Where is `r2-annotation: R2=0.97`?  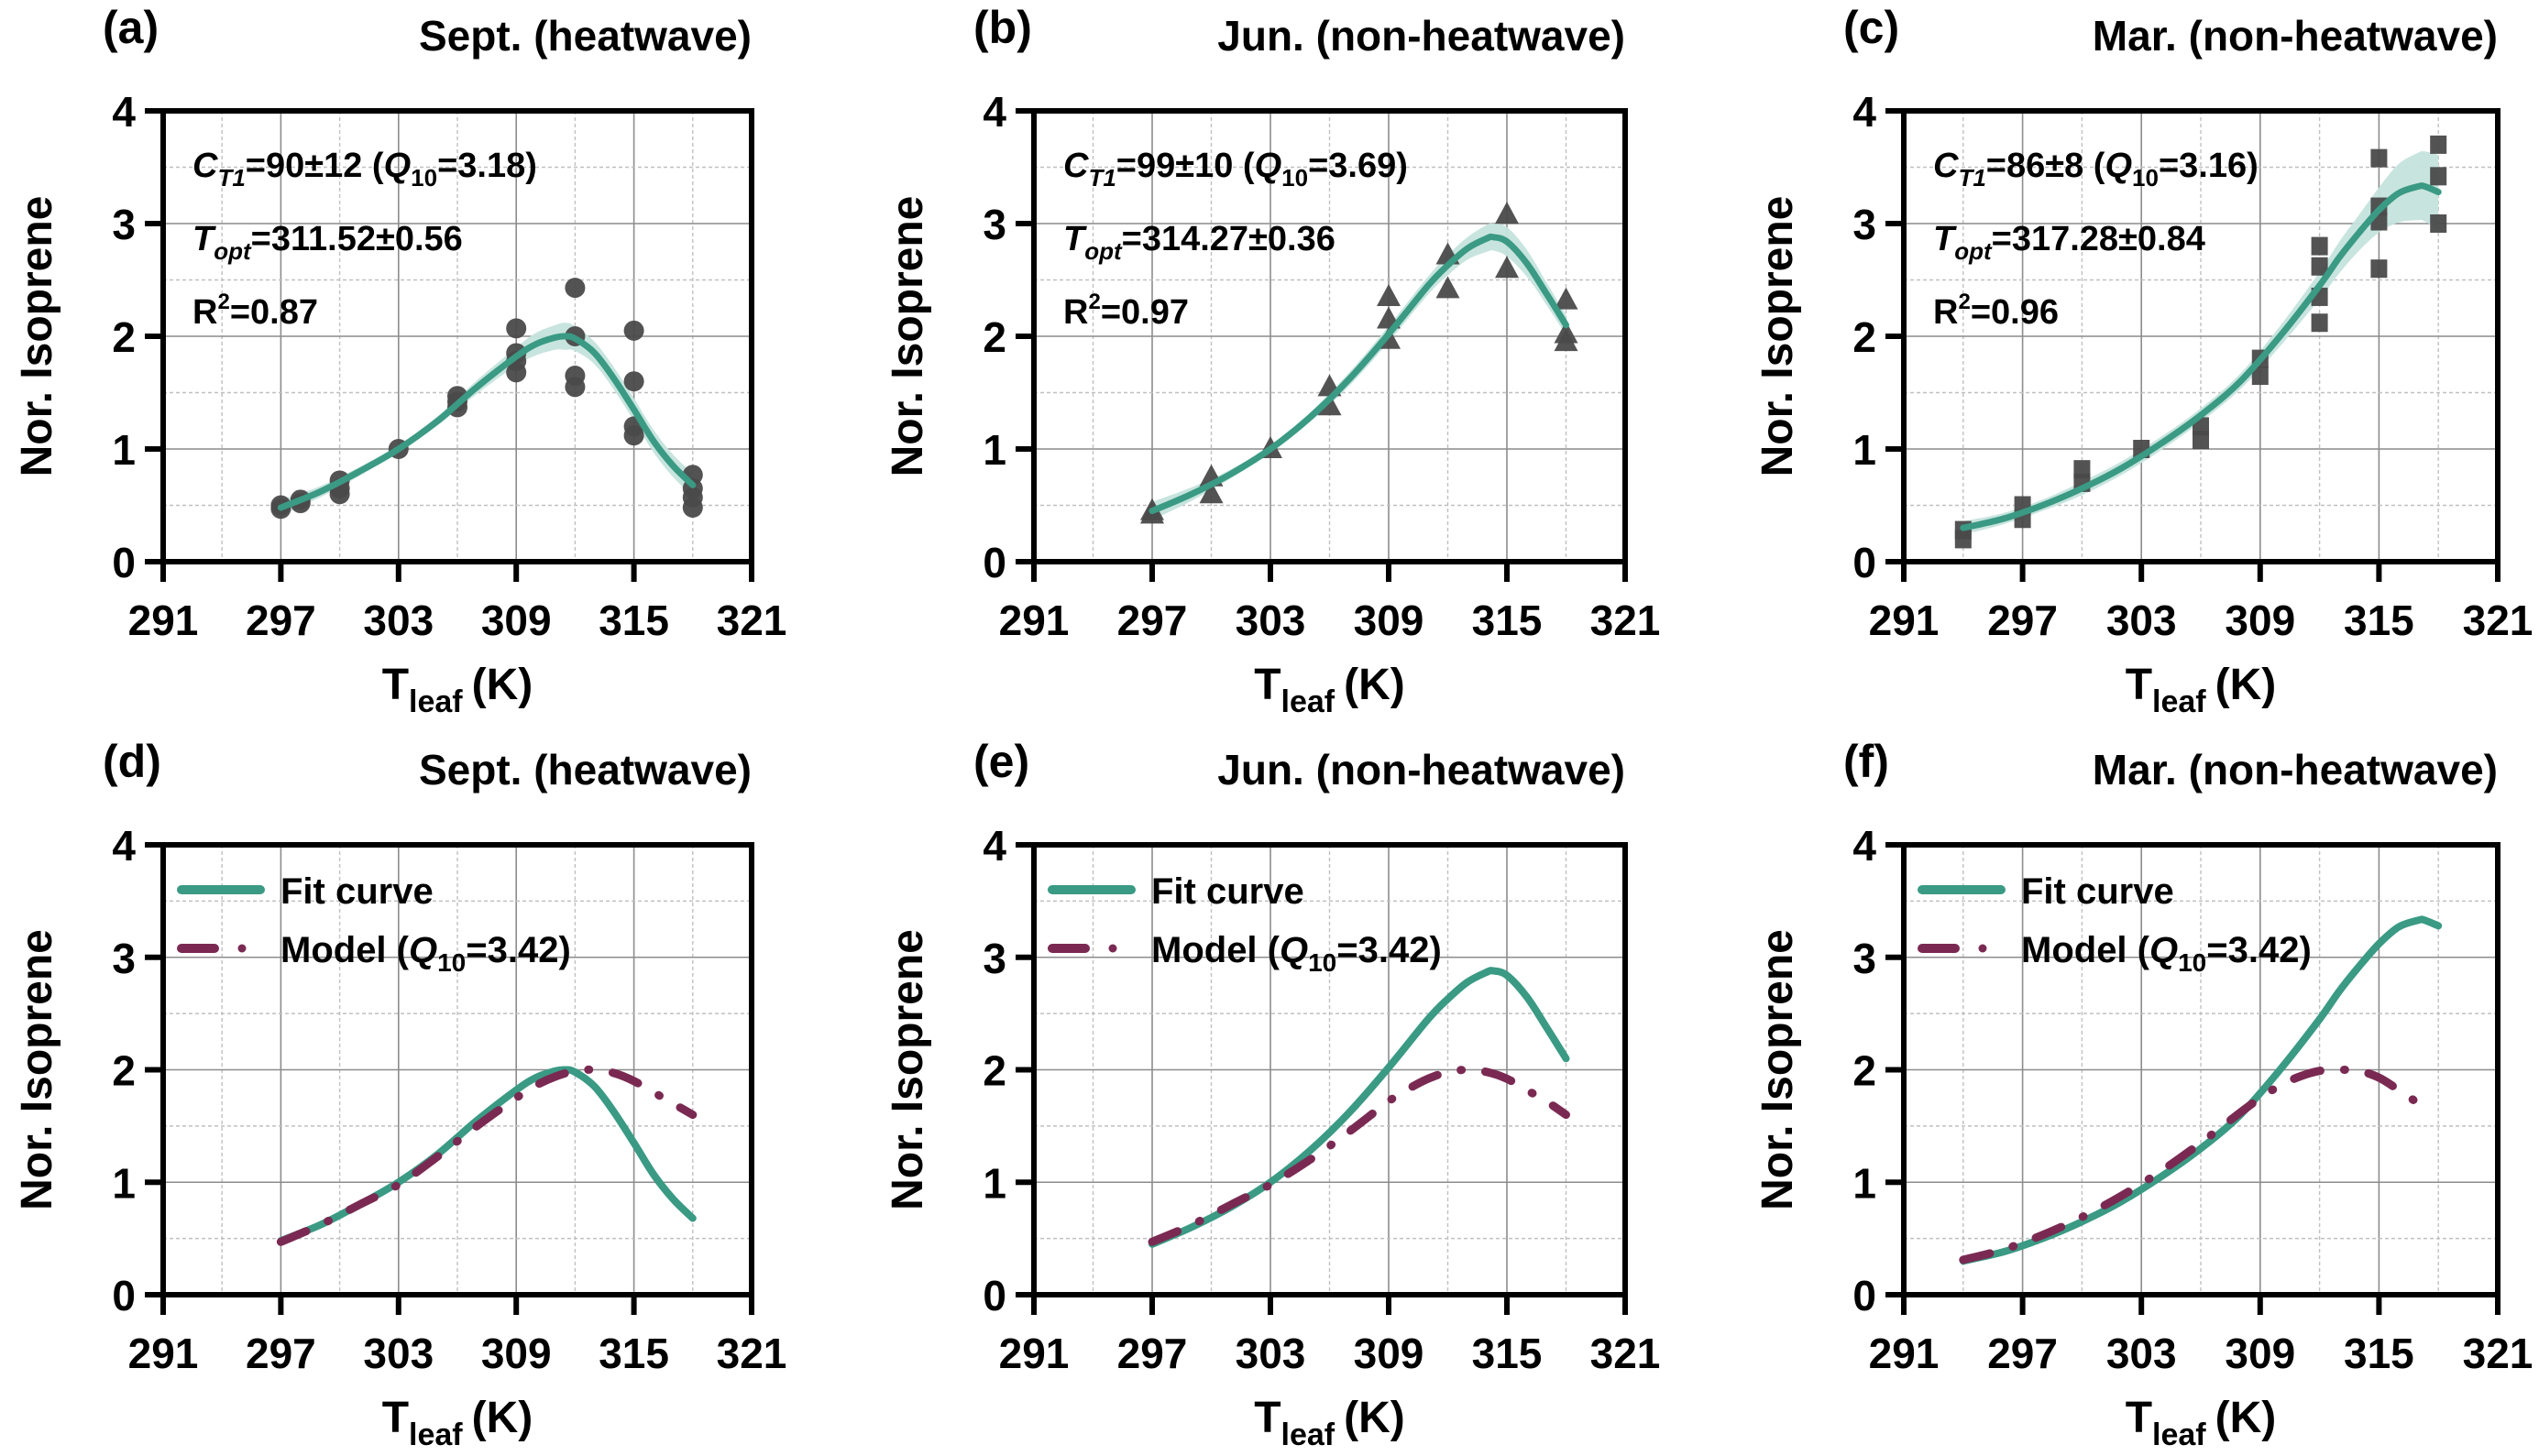 r2-annotation: R2=0.97 is located at coordinates (1126, 311).